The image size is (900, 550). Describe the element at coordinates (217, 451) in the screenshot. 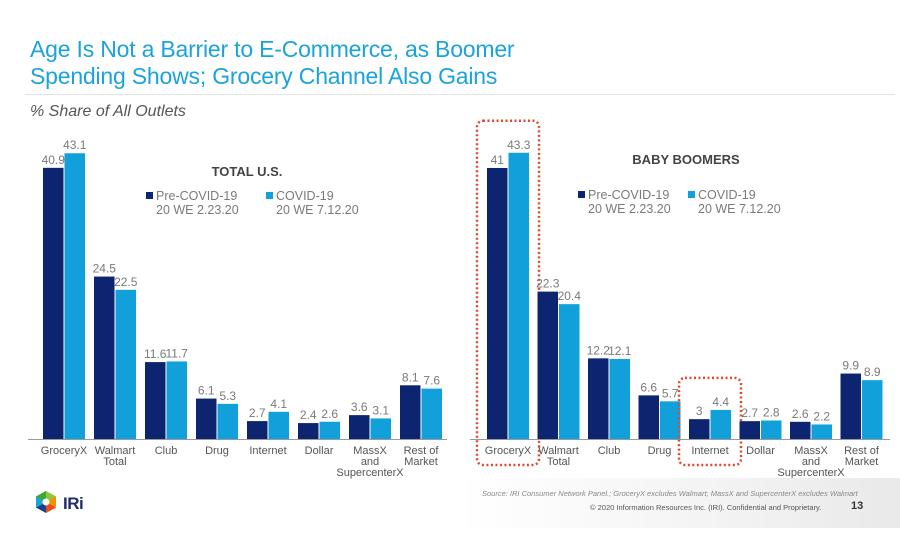

I see `total-us-category-label: Drug` at that location.